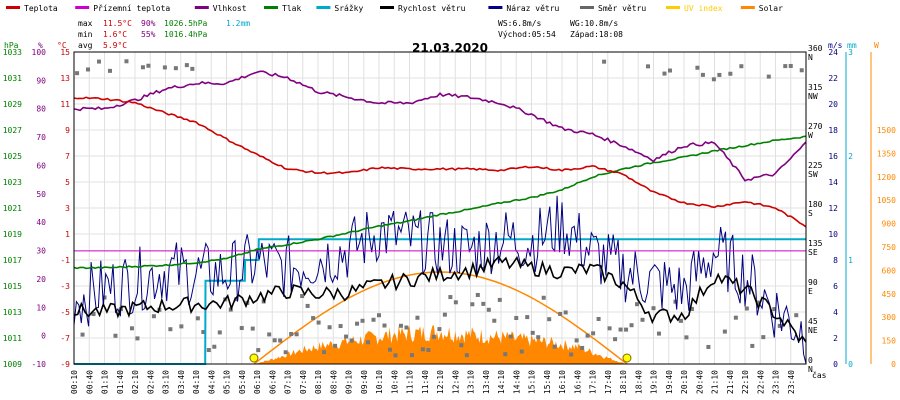 The image size is (900, 400). What do you see at coordinates (654, 382) in the screenshot?
I see `x-tick-38: 19:10` at bounding box center [654, 382].